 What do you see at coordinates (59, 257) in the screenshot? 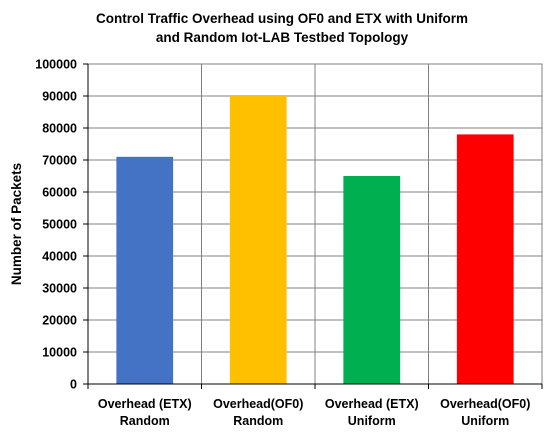
I see `y-tick-label: 40000` at bounding box center [59, 257].